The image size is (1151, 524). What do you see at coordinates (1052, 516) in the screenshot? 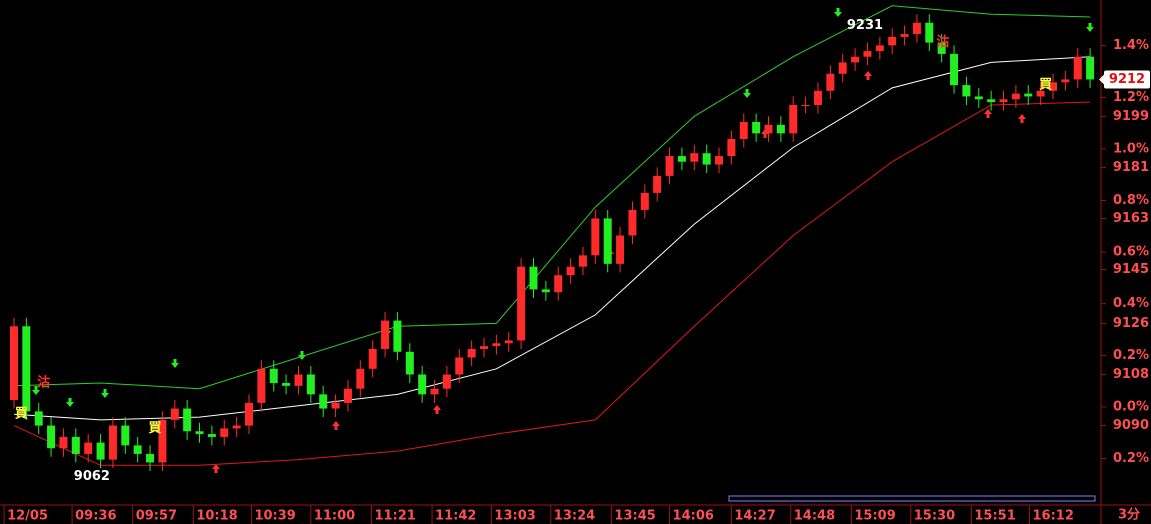
I see `x-tick-label: 16:12` at bounding box center [1052, 516].